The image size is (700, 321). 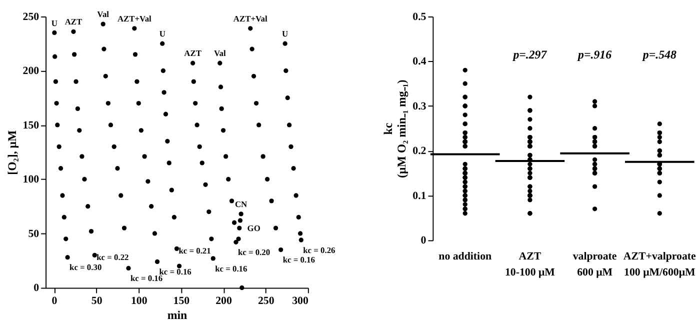 I want to click on x-tick-label: 250, so click(x=266, y=301).